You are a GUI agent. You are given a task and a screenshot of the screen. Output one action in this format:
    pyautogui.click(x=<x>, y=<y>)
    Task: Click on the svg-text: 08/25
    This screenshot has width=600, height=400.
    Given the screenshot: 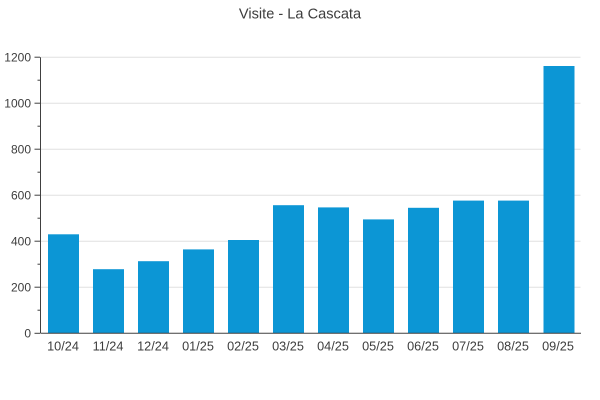 What is the action you would take?
    pyautogui.click(x=513, y=346)
    